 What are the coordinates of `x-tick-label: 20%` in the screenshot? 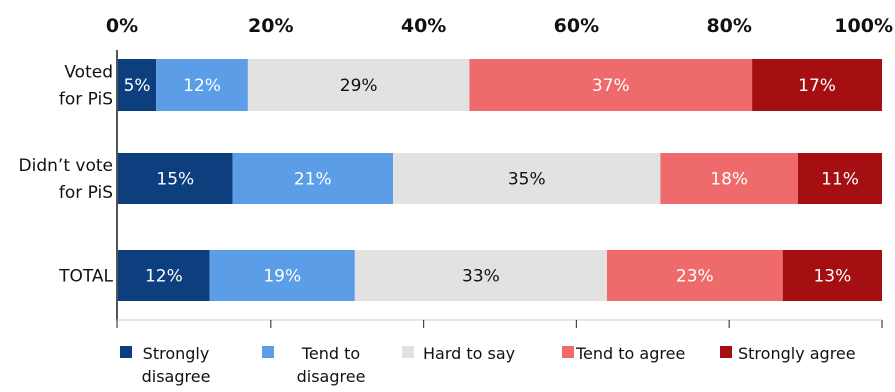 It's located at (270, 26).